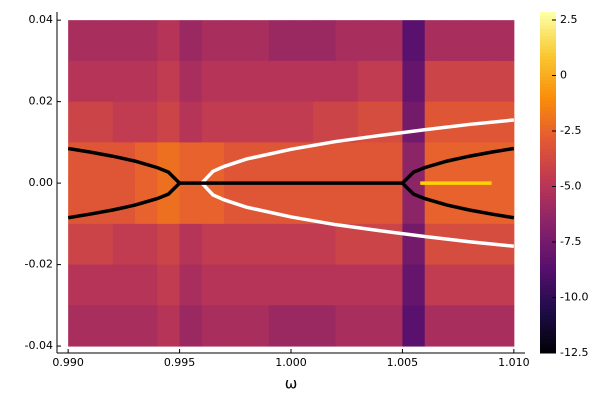 This screenshot has width=600, height=400. I want to click on y-tick-label: 0.02, so click(41, 101).